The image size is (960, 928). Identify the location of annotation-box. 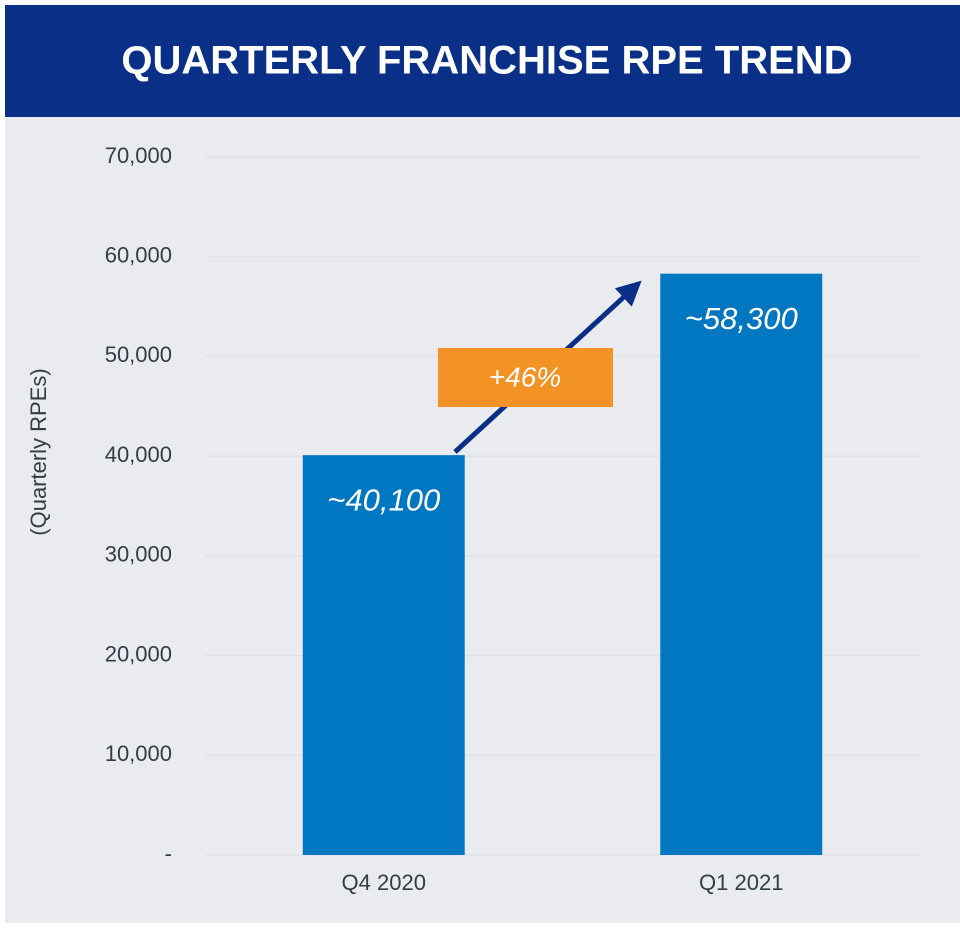
(525, 377).